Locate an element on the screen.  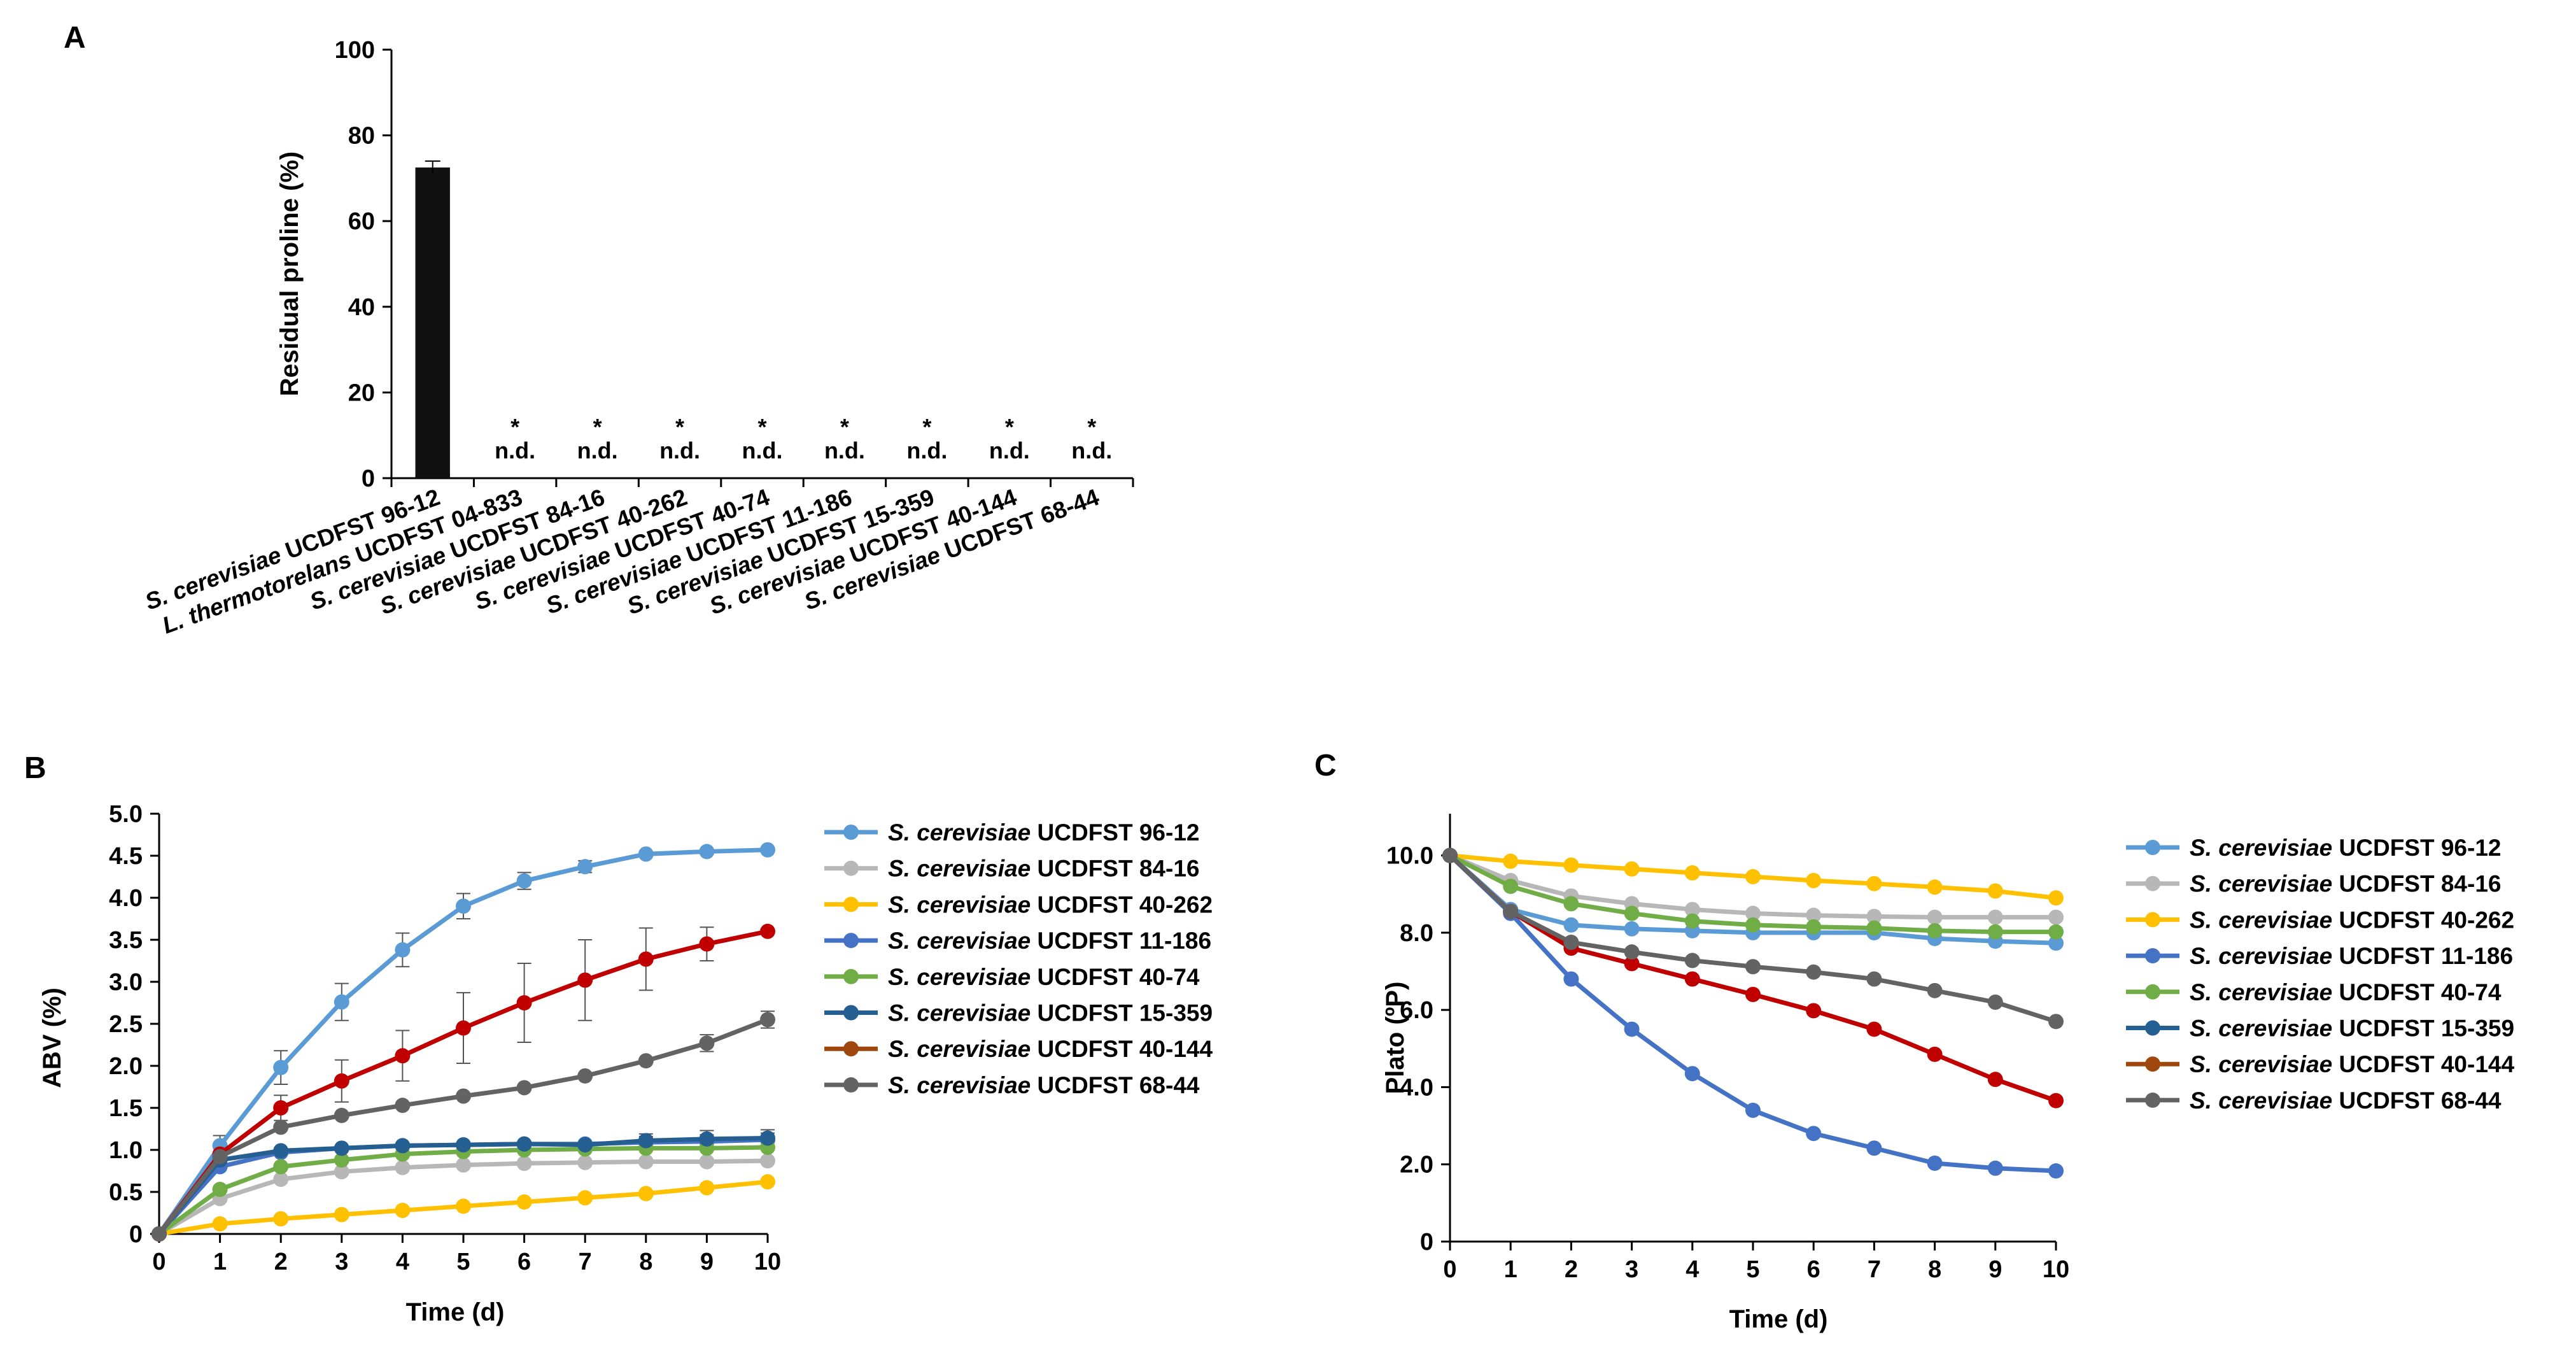
c-series-line is located at coordinates (1753, 978).